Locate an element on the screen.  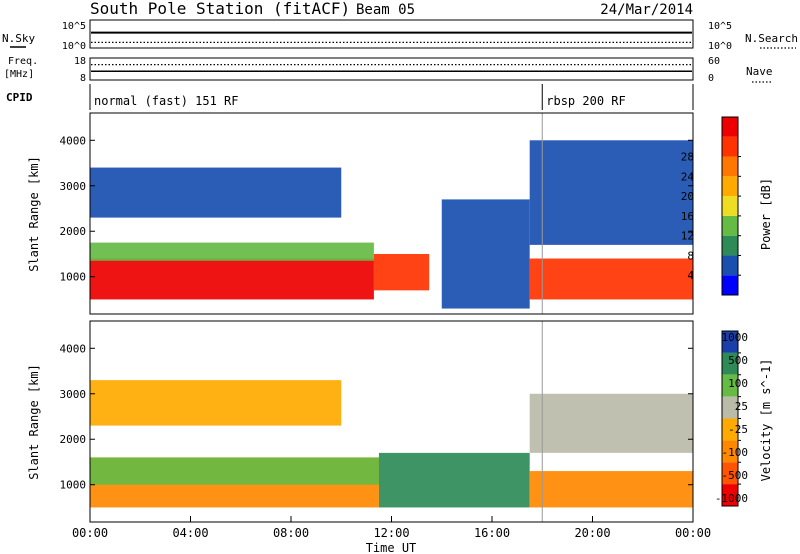
velocity-ytick-label-2: 3000 is located at coordinates (73, 394).